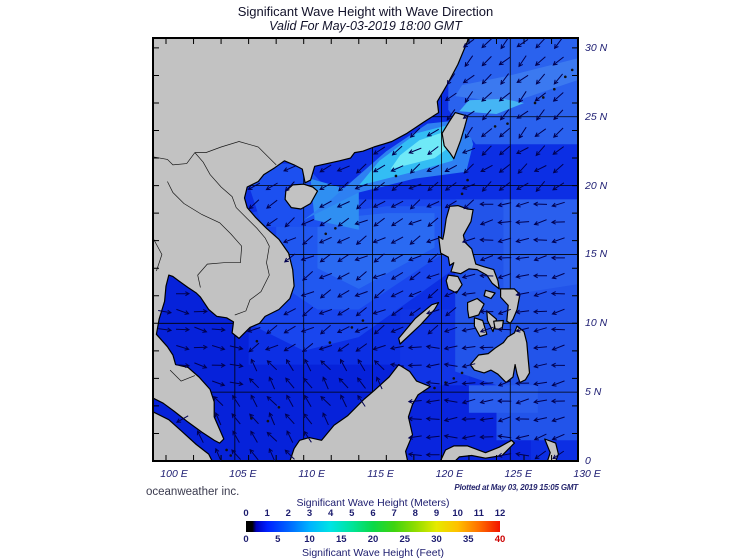 This screenshot has height=560, width=755. I want to click on meters-tick-label: 7, so click(394, 513).